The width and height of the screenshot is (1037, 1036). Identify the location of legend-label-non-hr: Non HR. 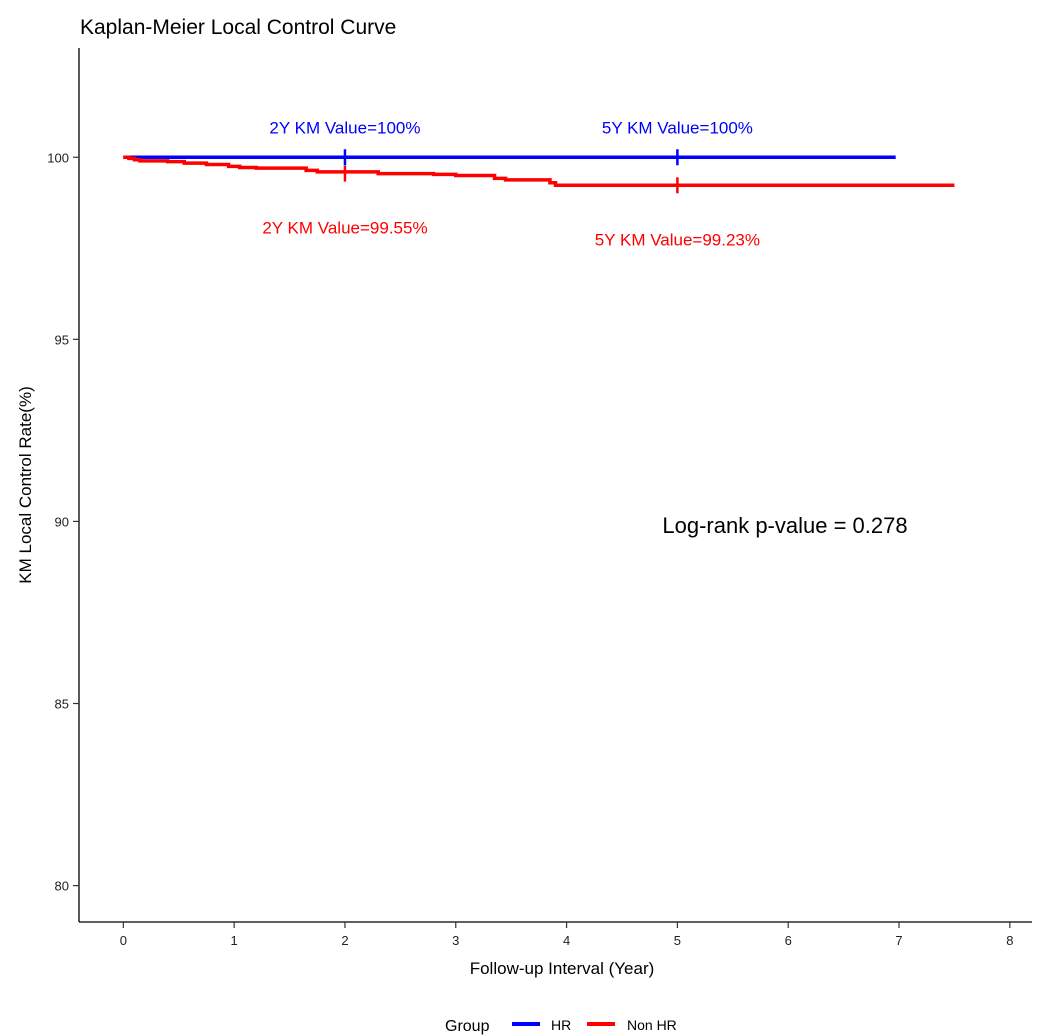
(652, 1025).